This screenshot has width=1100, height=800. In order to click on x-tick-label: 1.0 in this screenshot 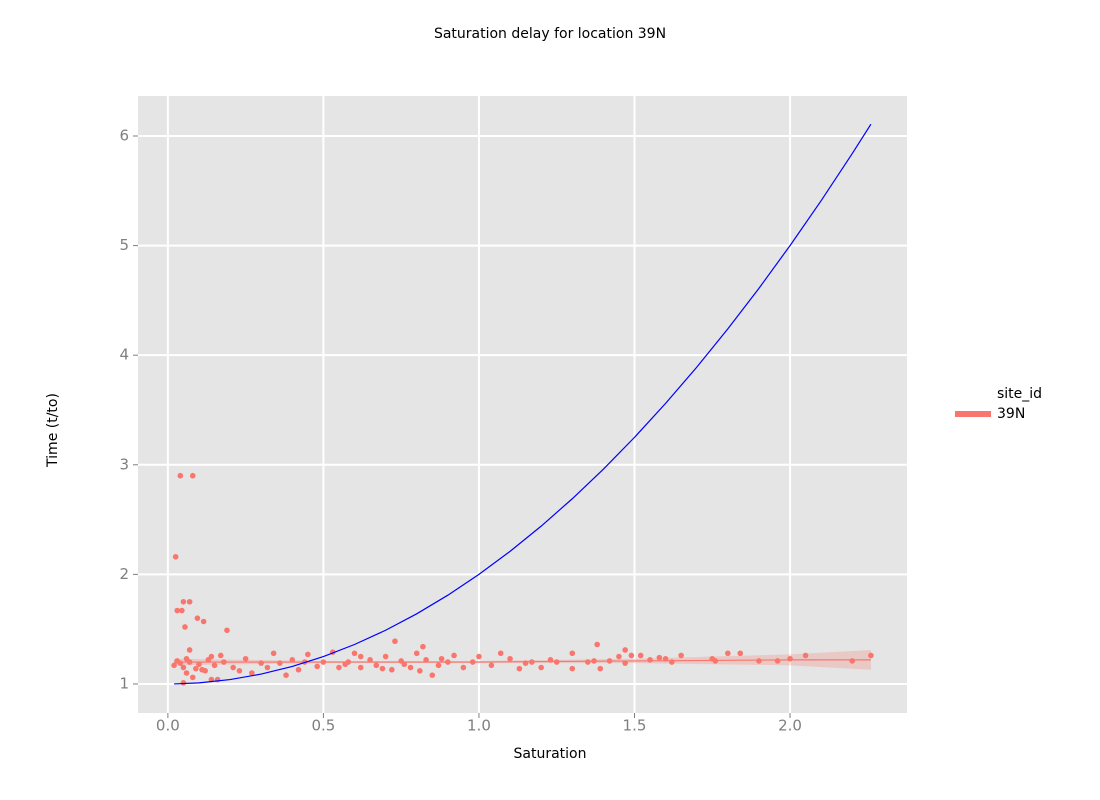, I will do `click(479, 726)`.